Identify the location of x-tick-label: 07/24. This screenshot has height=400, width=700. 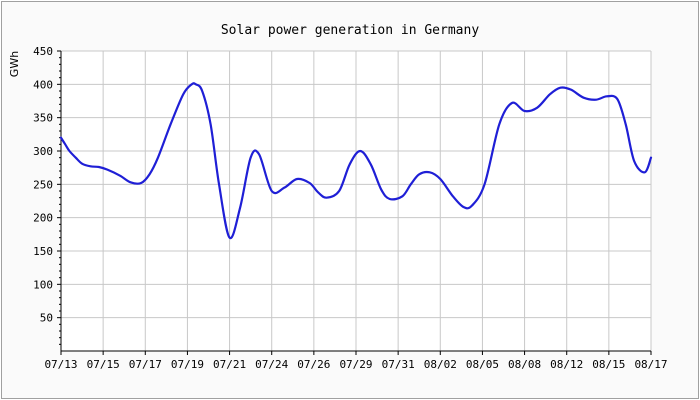
(271, 364).